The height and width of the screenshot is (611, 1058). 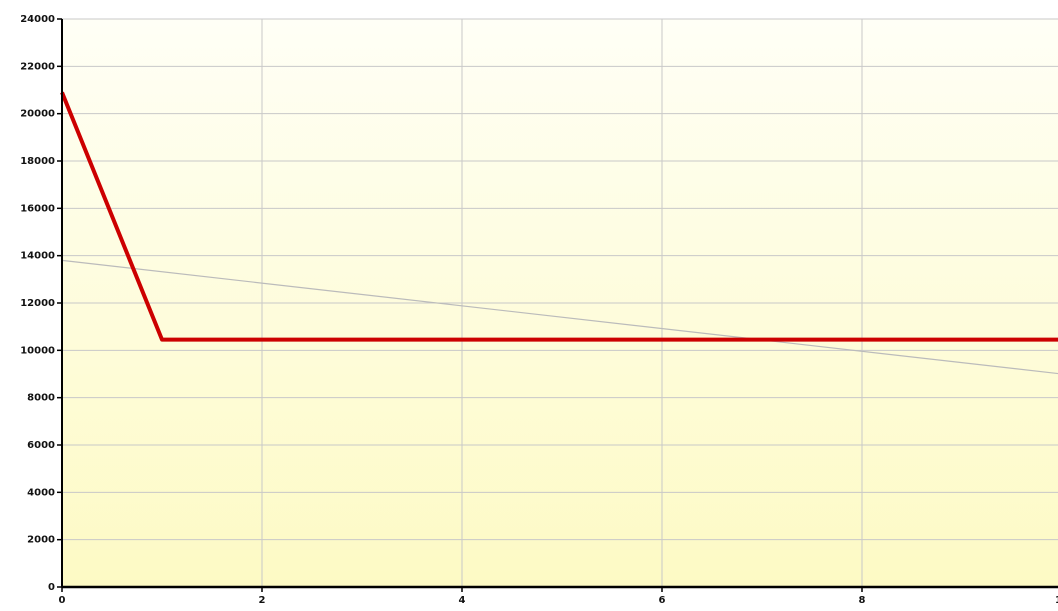 I want to click on x-tick-label: 6, so click(x=662, y=600).